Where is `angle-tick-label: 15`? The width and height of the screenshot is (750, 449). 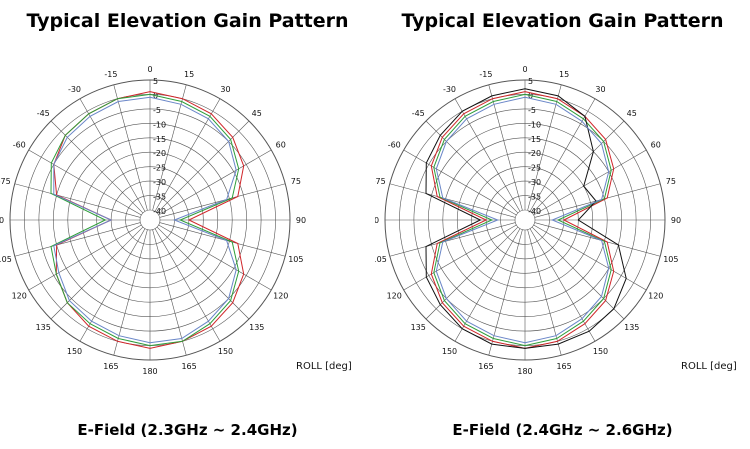
angle-tick-label: 15 is located at coordinates (189, 74).